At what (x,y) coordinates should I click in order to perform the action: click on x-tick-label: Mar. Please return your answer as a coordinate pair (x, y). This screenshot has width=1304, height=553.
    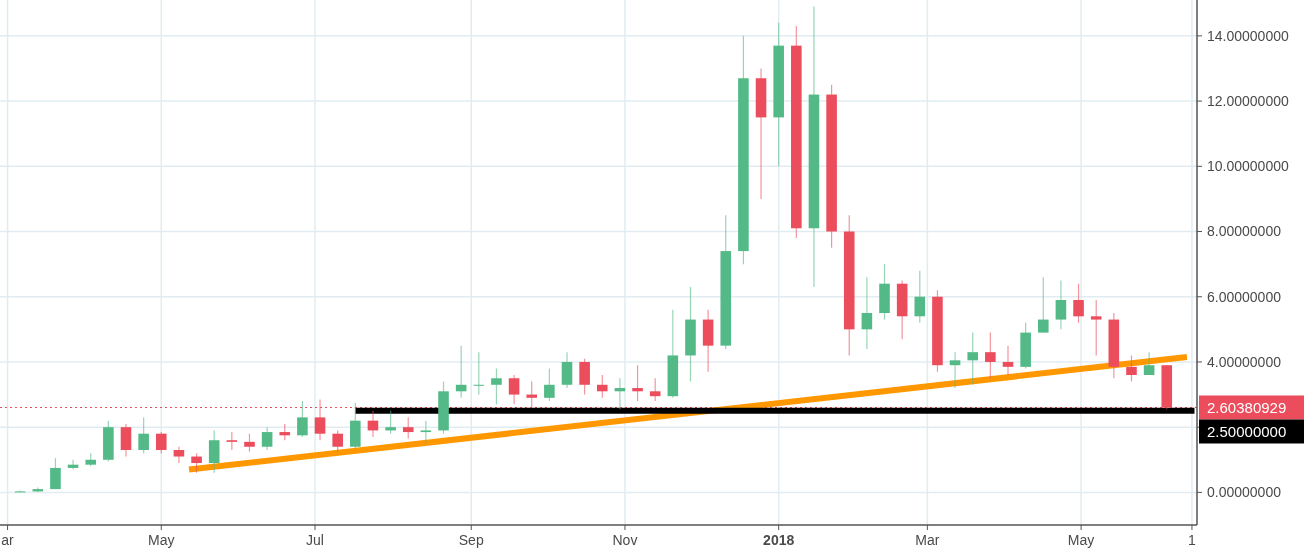
    Looking at the image, I should click on (927, 540).